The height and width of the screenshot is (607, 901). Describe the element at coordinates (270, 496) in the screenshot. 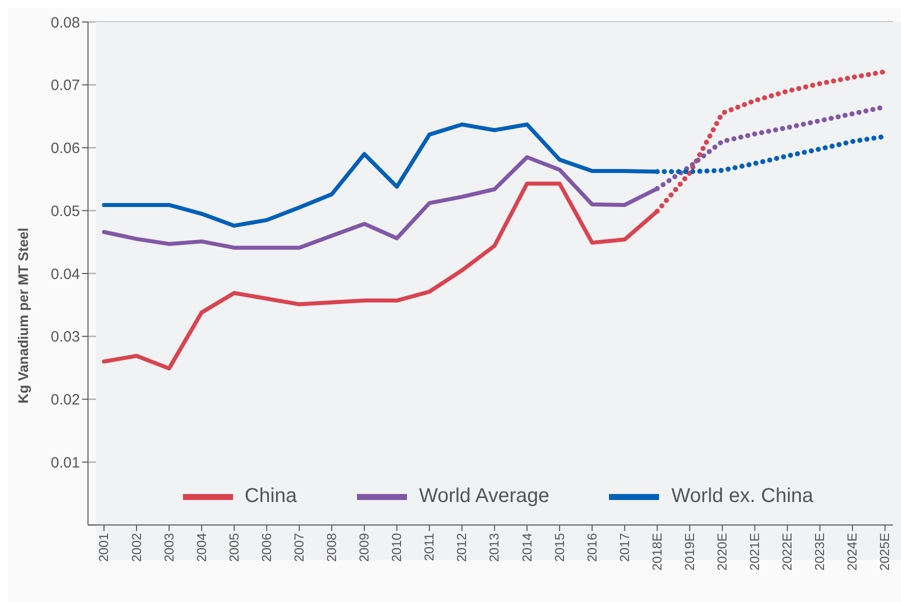

I see `legend-label: China` at that location.